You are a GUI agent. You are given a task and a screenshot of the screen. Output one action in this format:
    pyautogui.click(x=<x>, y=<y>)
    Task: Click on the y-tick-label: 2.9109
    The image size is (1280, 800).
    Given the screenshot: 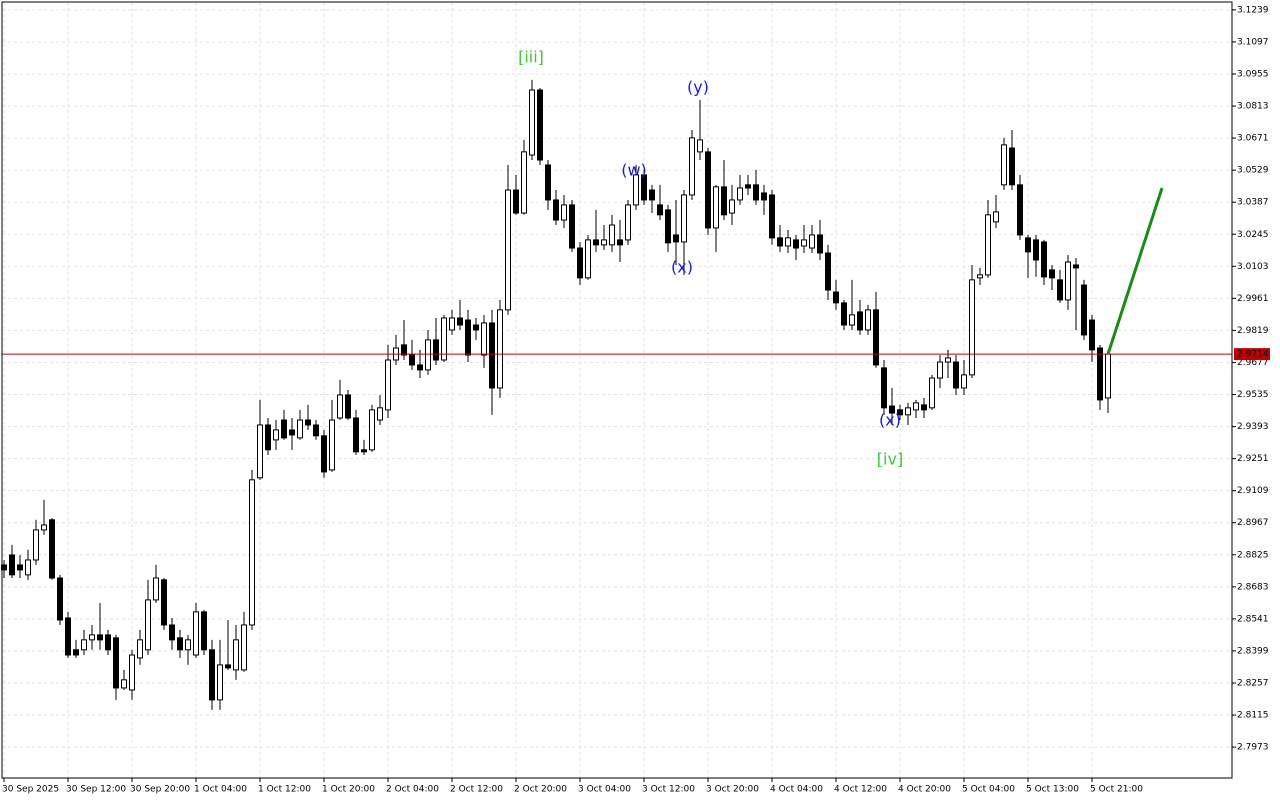 What is the action you would take?
    pyautogui.click(x=1253, y=491)
    